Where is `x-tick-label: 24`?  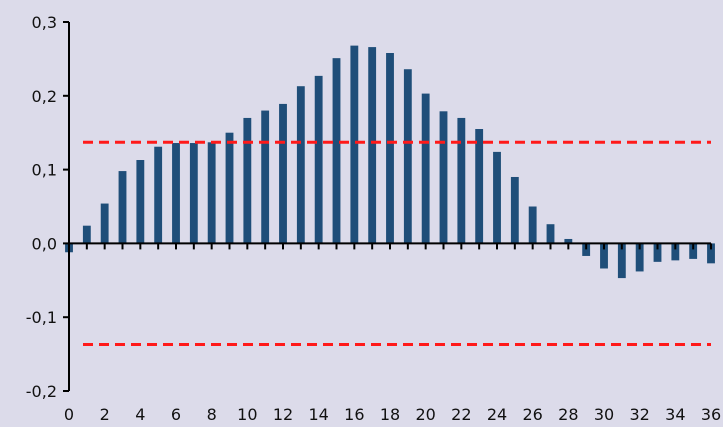 x-tick-label: 24 is located at coordinates (497, 414).